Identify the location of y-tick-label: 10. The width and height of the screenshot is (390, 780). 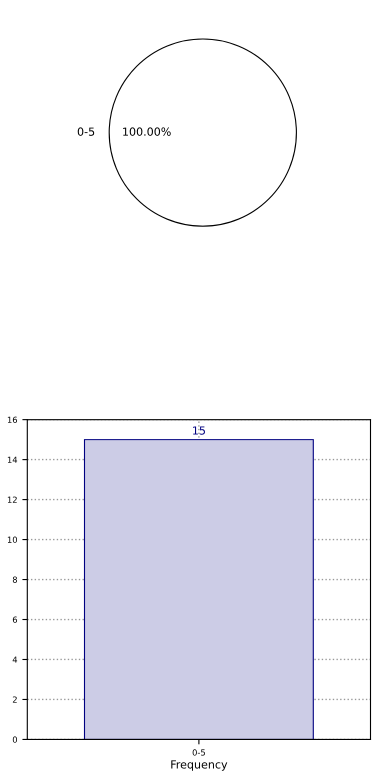
(13, 539).